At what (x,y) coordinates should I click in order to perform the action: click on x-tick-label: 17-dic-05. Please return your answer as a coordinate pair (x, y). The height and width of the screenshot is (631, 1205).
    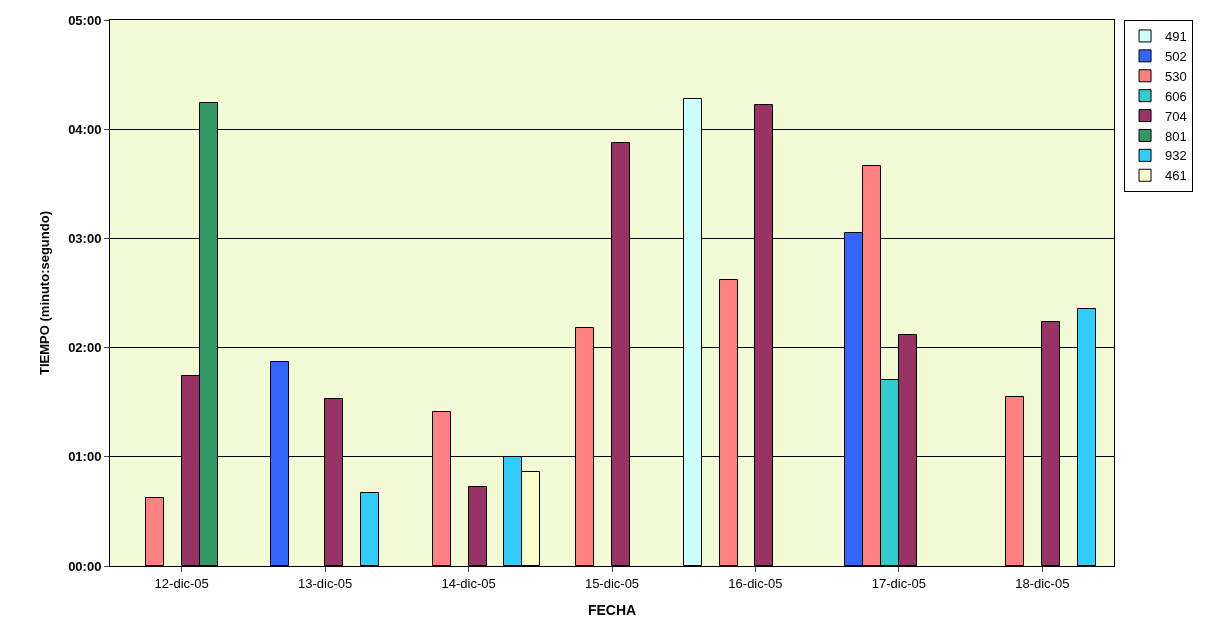
    Looking at the image, I should click on (898, 583).